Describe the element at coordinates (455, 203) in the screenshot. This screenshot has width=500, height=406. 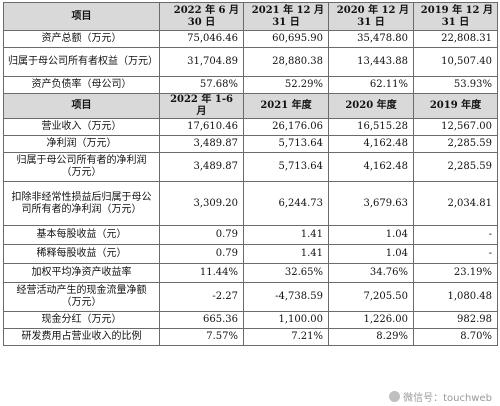
I see `cell-value: 2,034.81` at that location.